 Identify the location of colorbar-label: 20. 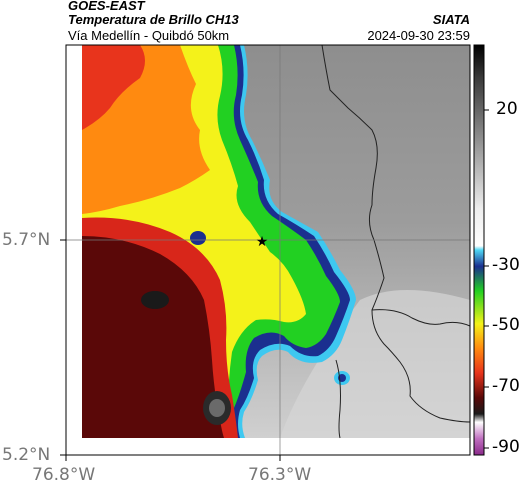
(507, 109).